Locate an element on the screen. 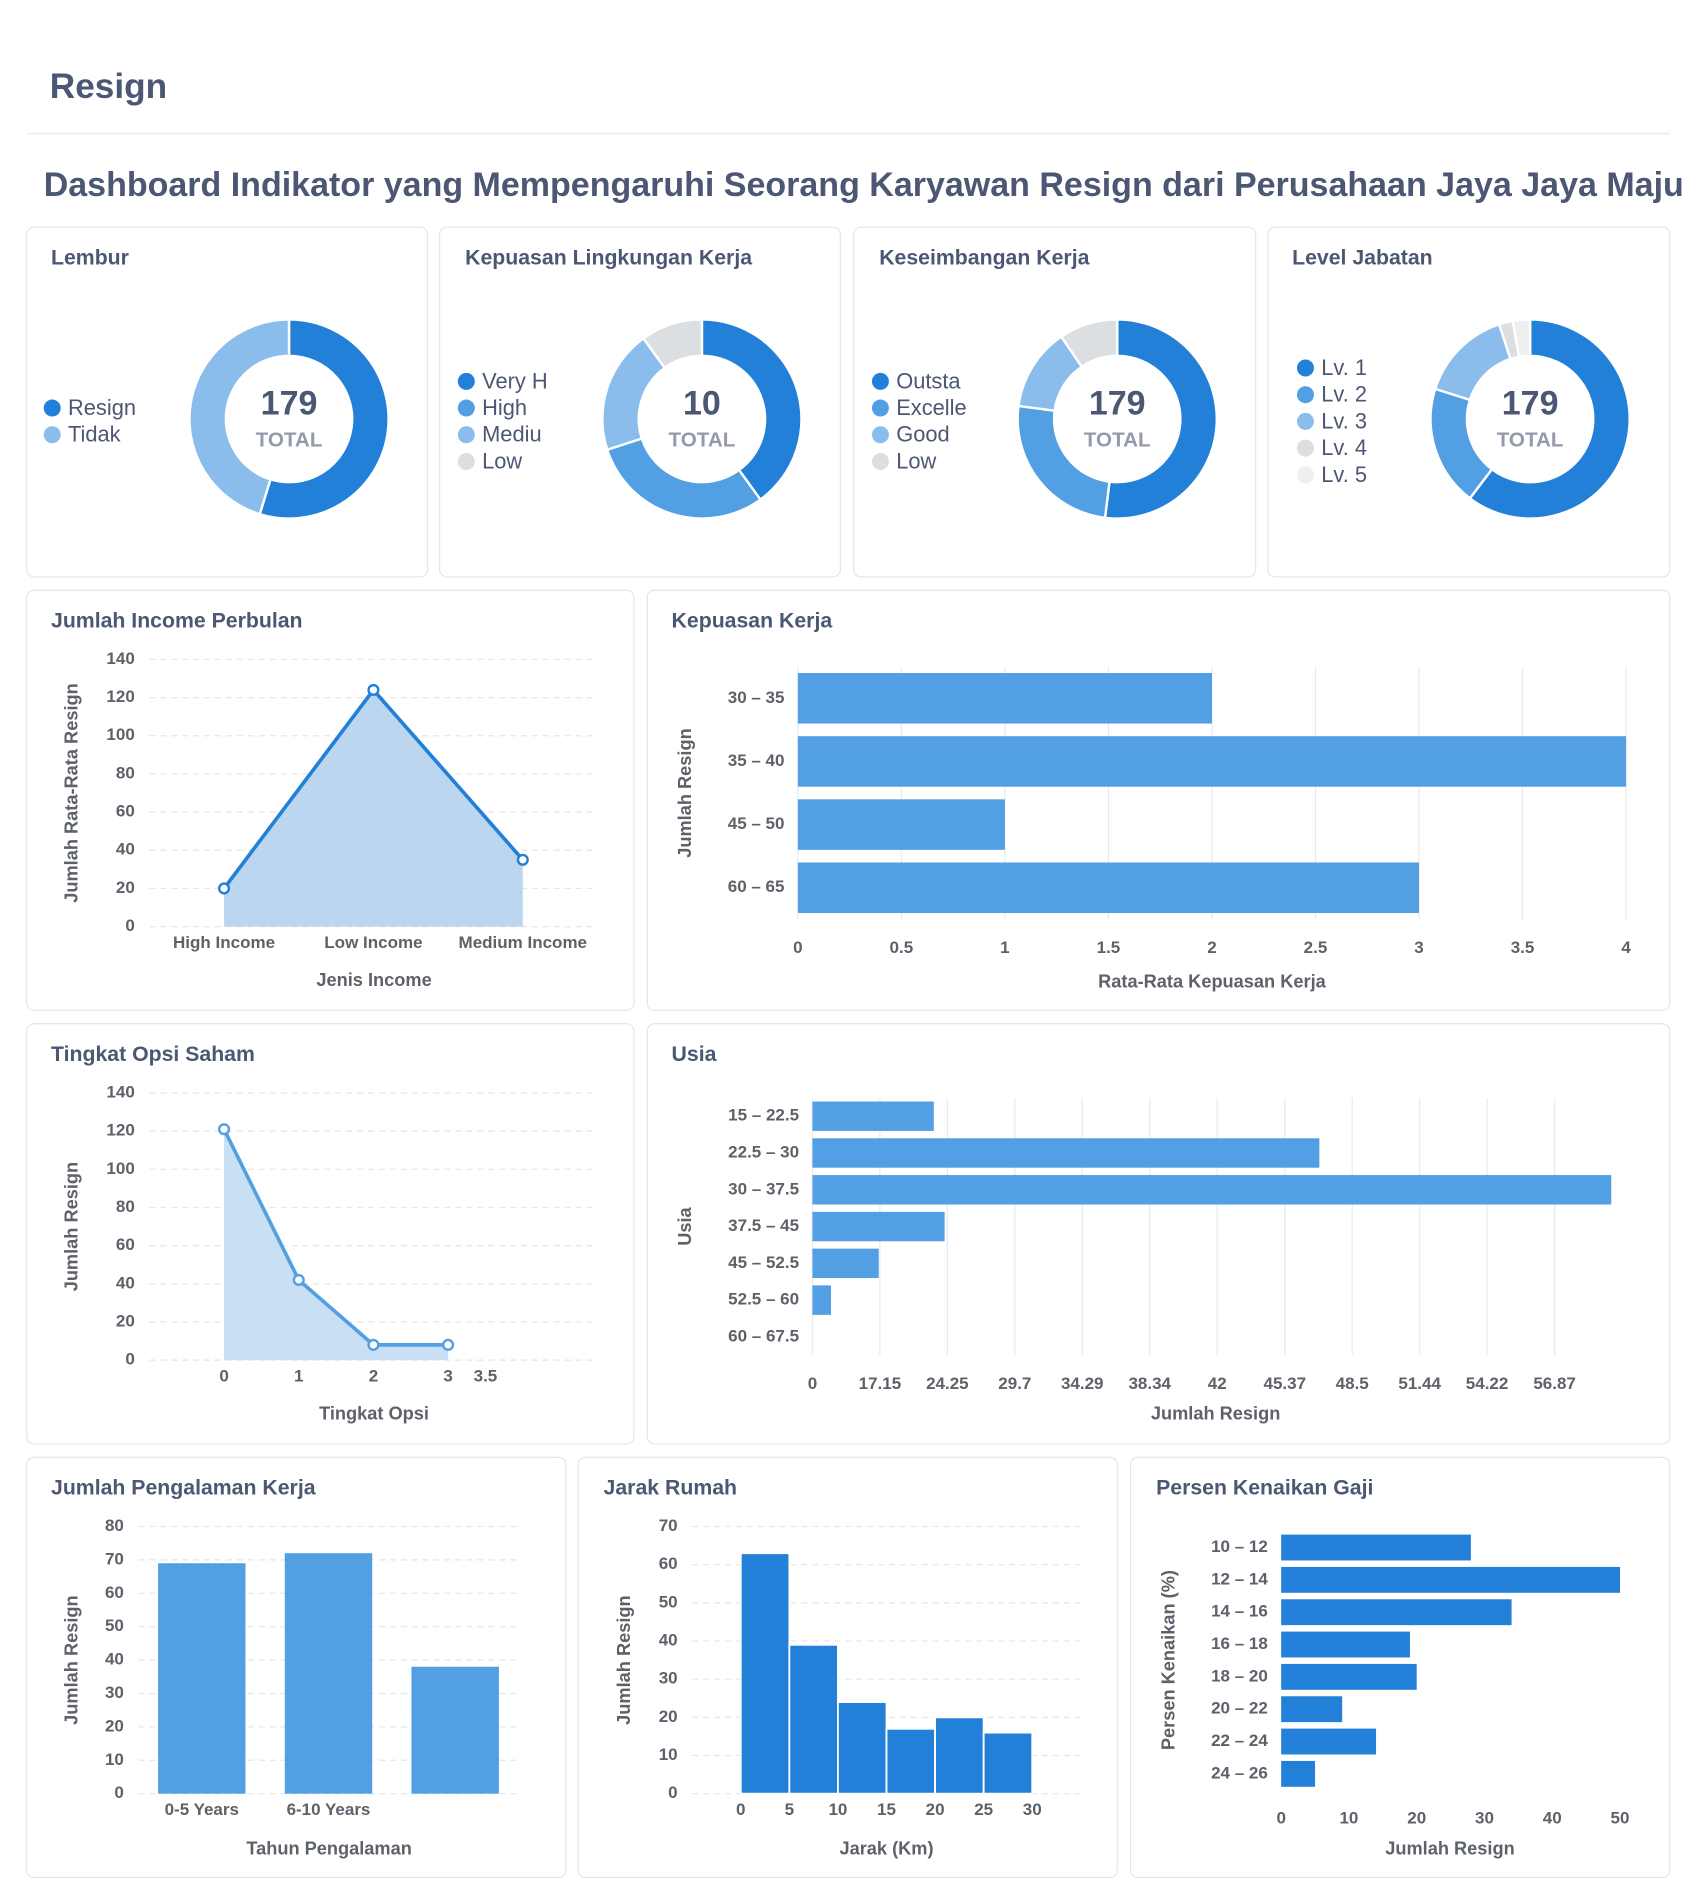  y-tick-label: 10 is located at coordinates (114, 1759).